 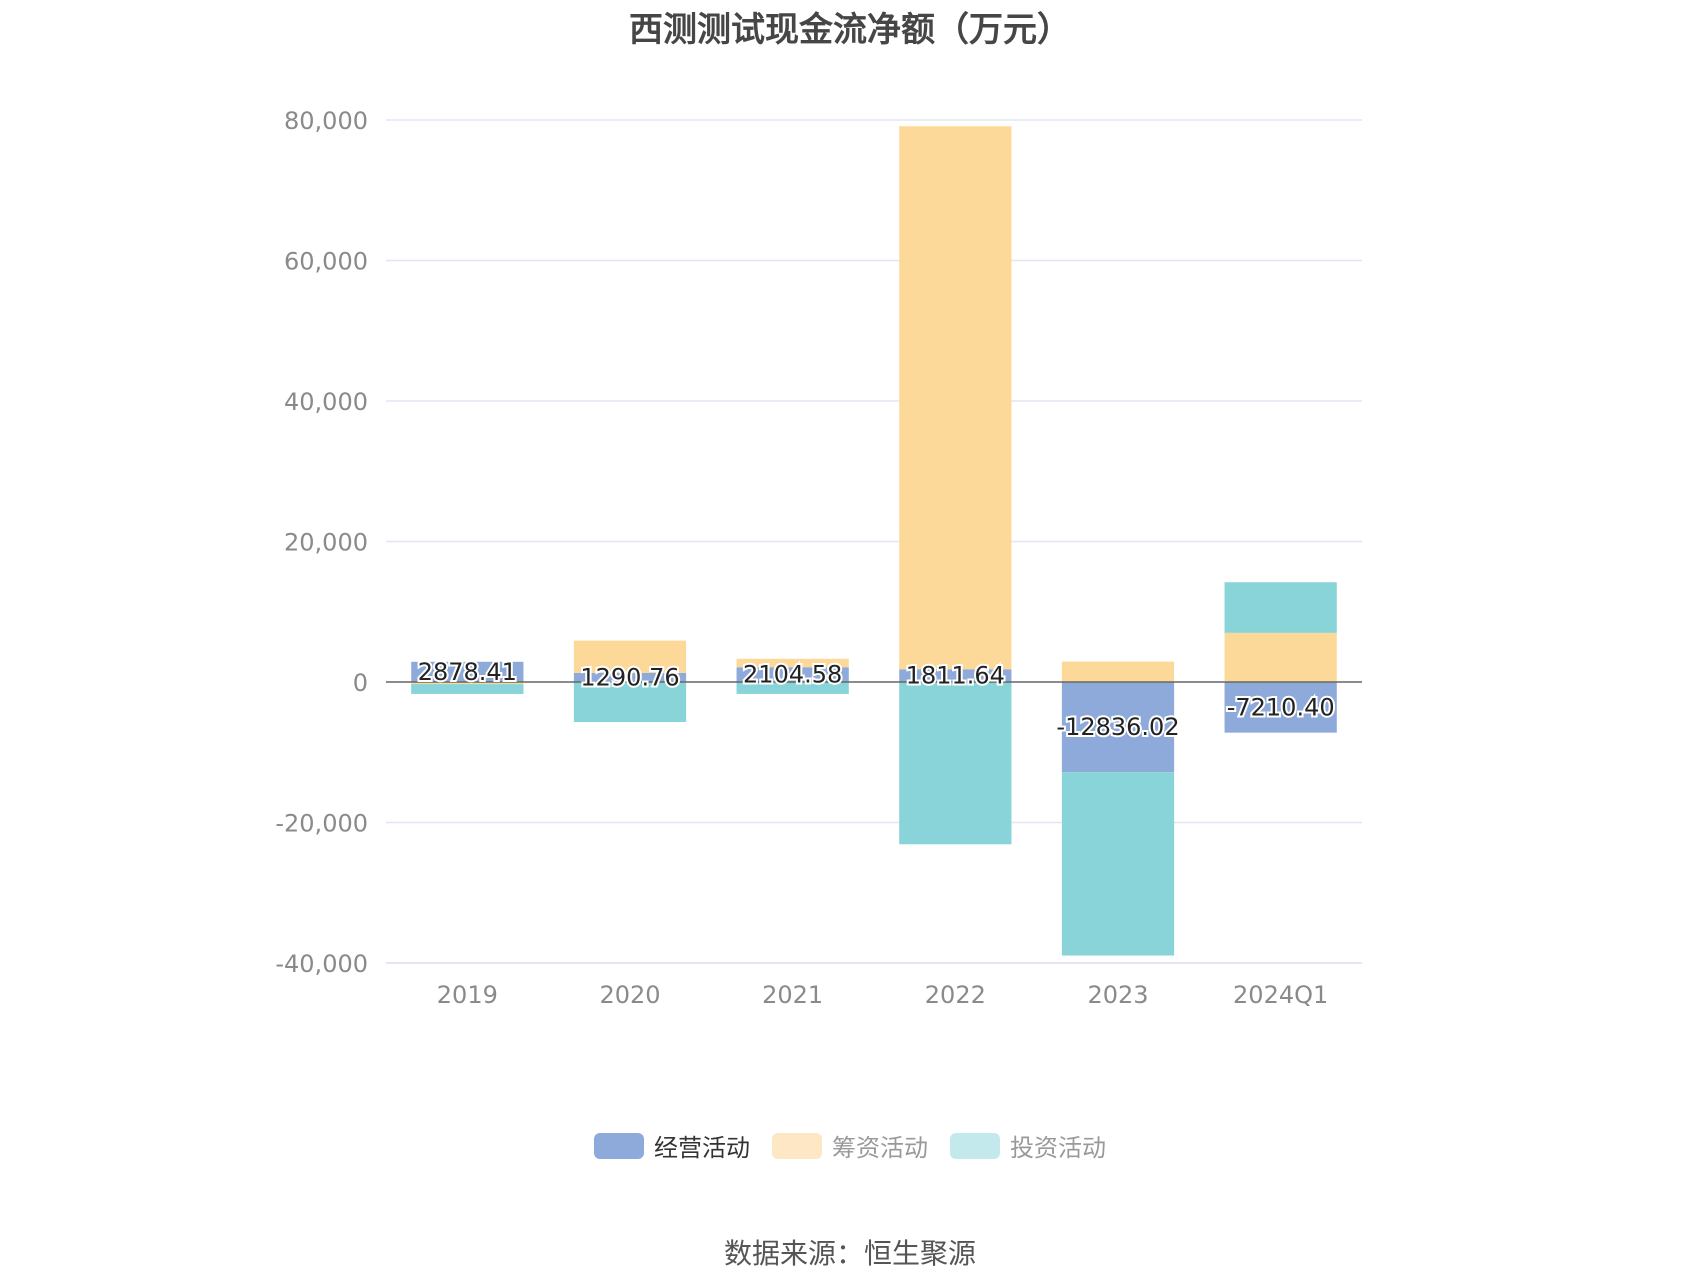 I want to click on y-tick-label: -20,000, so click(x=321, y=824).